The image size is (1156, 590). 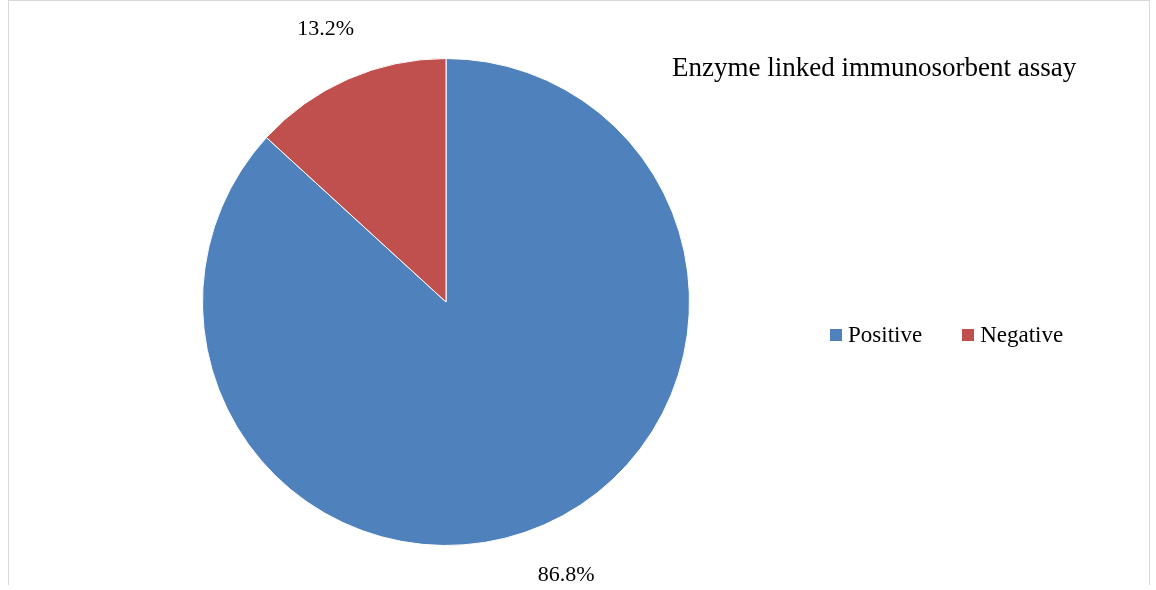 I want to click on legend-label: Positive, so click(x=885, y=335).